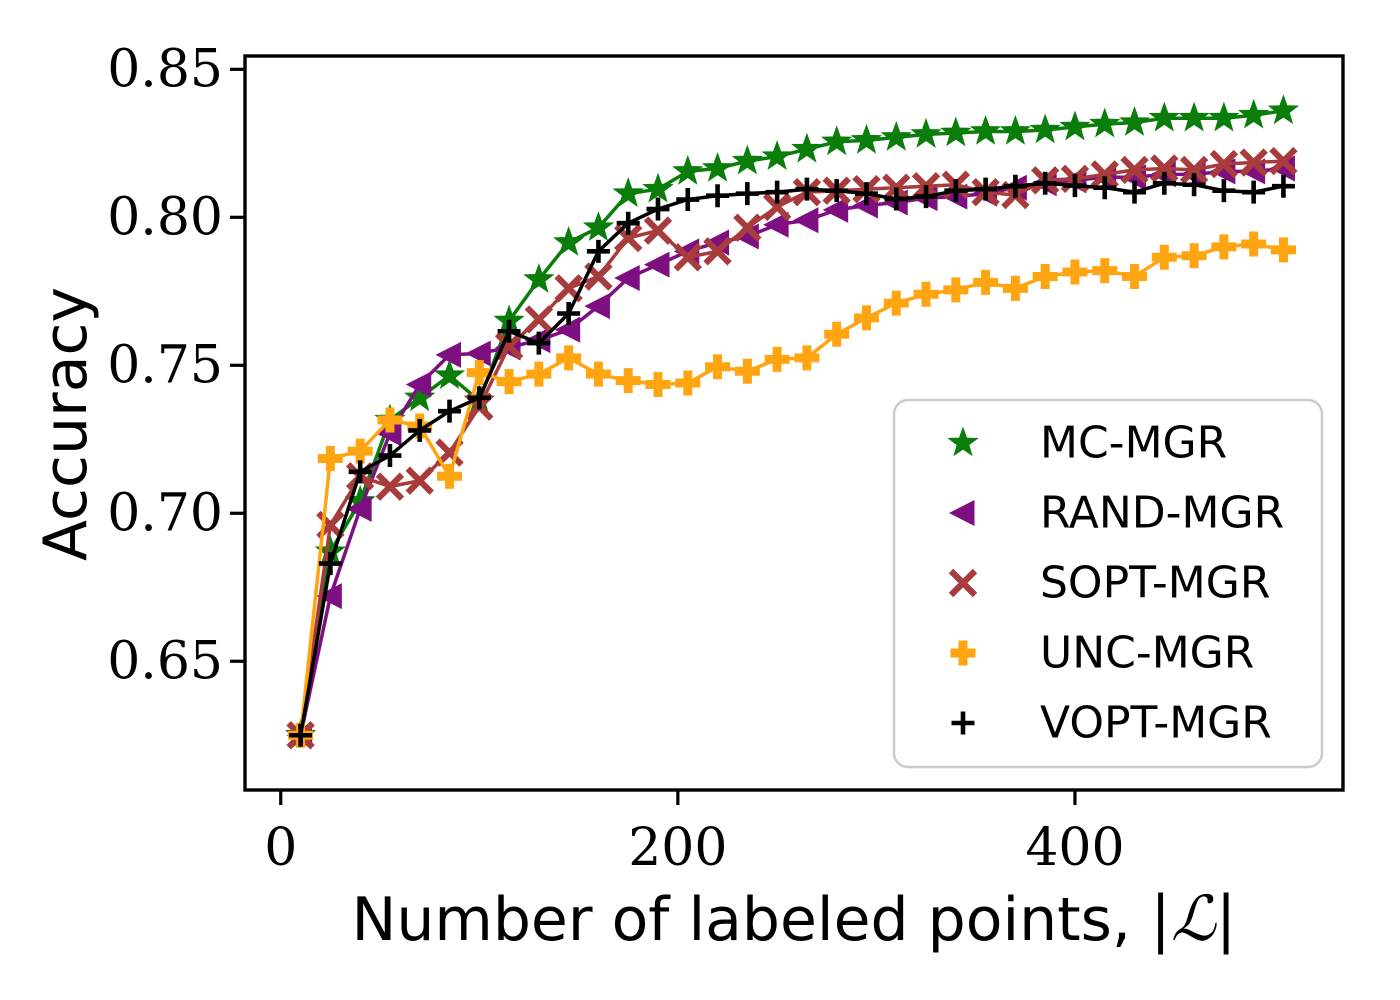 This screenshot has height=1000, width=1400. Describe the element at coordinates (963, 441) in the screenshot. I see `legend-marker-star-icon` at that location.